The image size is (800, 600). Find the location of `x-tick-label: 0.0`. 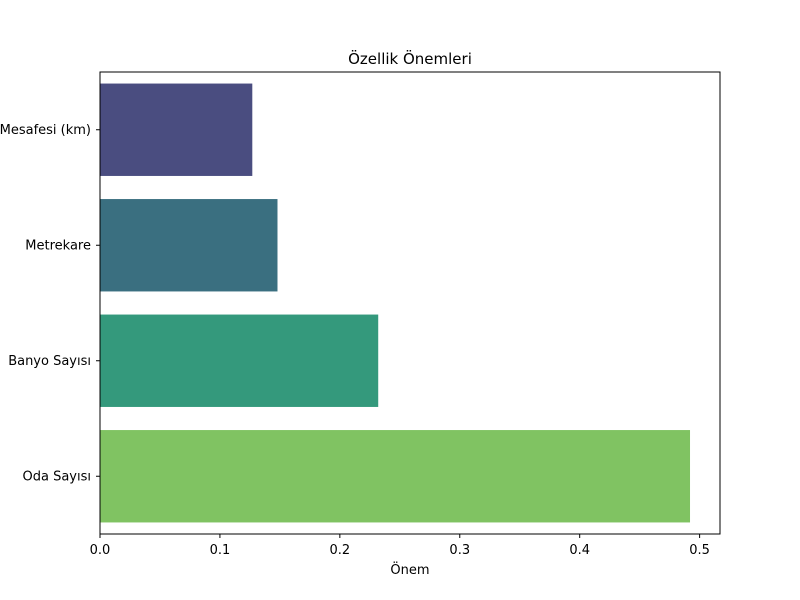

x-tick-label: 0.0 is located at coordinates (100, 550).